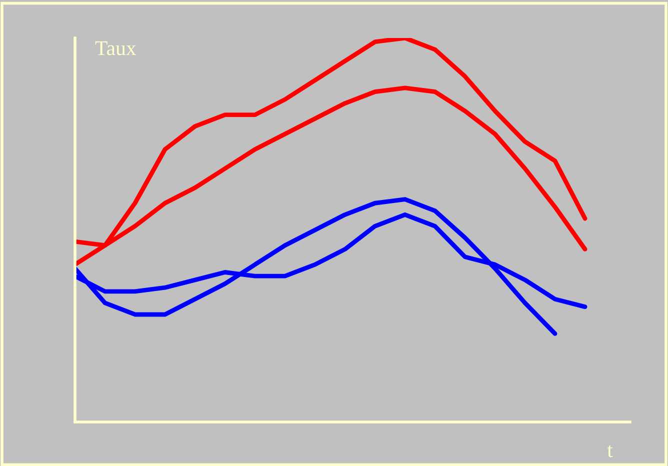 The width and height of the screenshot is (668, 466). Describe the element at coordinates (610, 451) in the screenshot. I see `x-axis-title: t` at that location.